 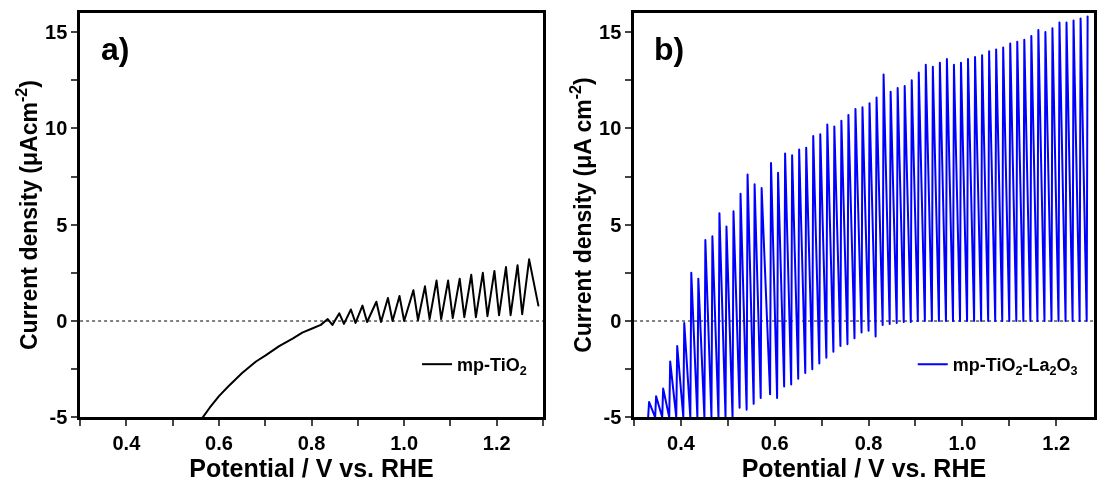 I want to click on annotation: b), so click(x=669, y=49).